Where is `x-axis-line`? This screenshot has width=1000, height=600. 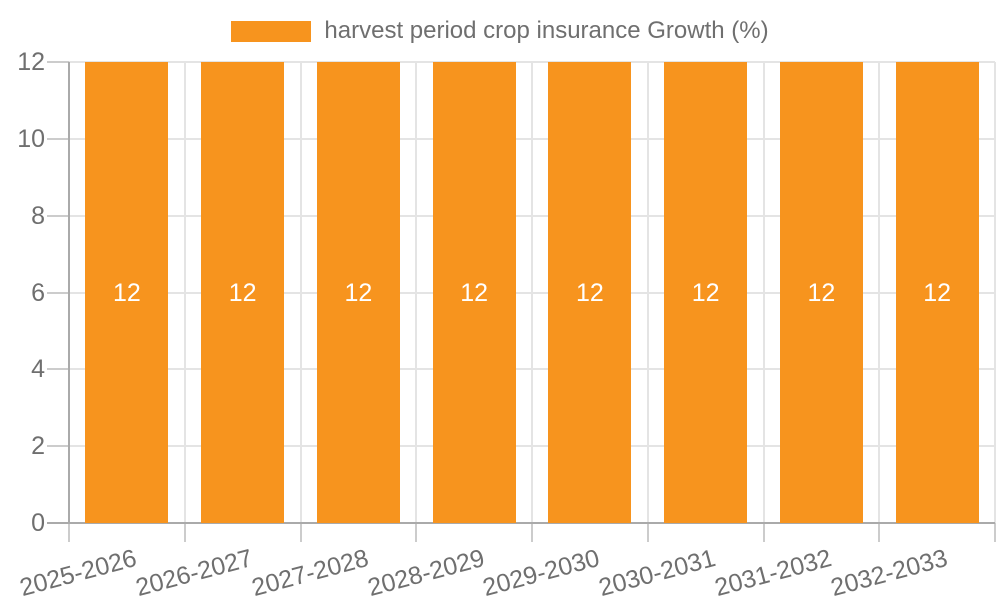 x-axis-line is located at coordinates (521, 523).